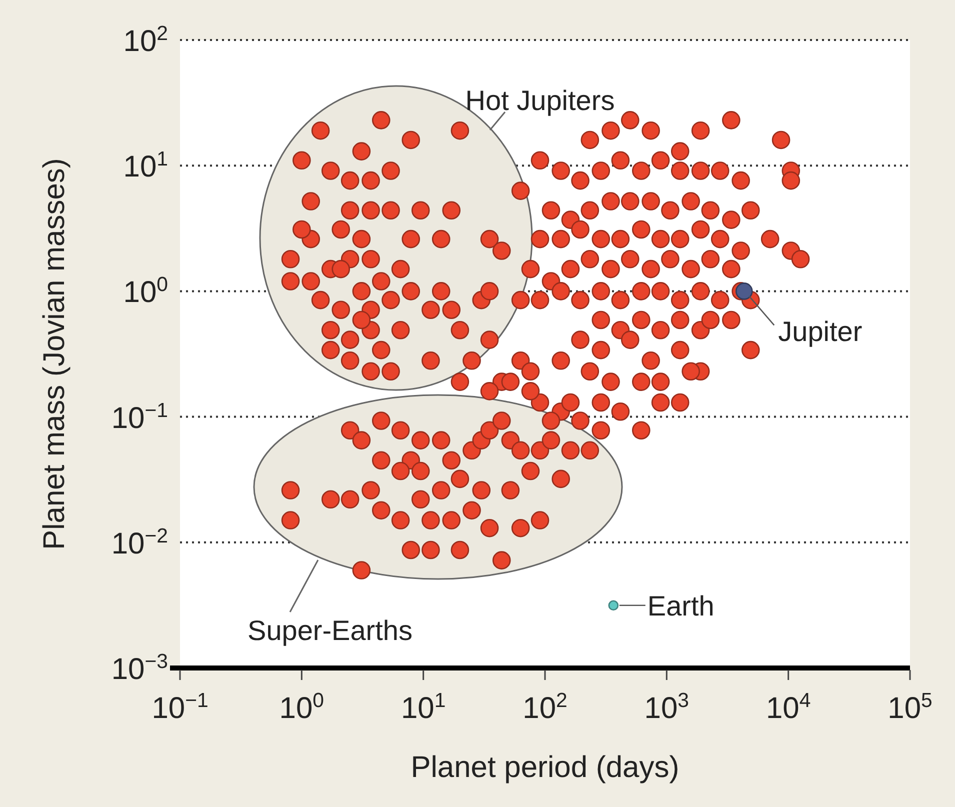 This screenshot has width=955, height=807. Describe the element at coordinates (680, 606) in the screenshot. I see `series-label: Earth` at that location.